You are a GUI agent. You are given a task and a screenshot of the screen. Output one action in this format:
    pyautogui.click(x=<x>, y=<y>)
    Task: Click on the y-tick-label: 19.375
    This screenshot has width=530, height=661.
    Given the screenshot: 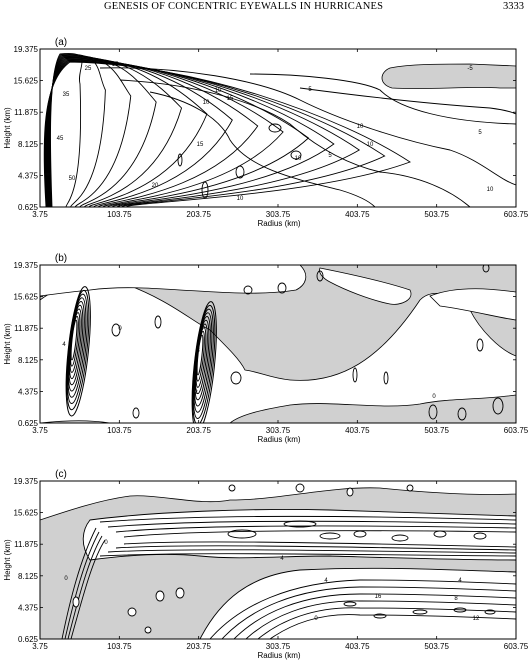 What is the action you would take?
    pyautogui.click(x=26, y=481)
    